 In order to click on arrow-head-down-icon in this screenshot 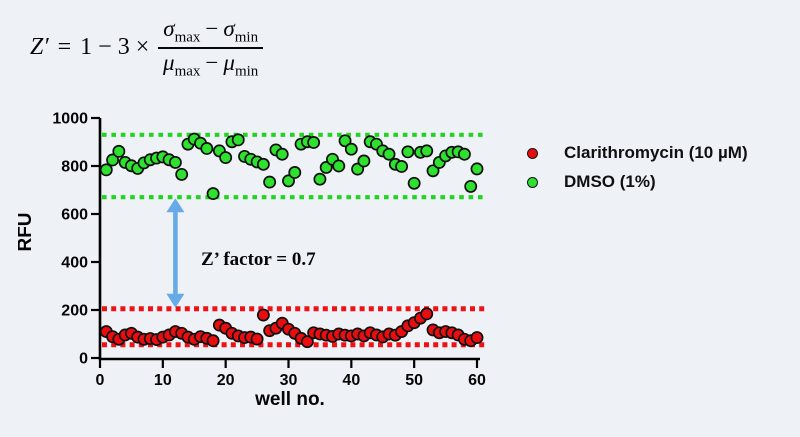, I will do `click(175, 300)`.